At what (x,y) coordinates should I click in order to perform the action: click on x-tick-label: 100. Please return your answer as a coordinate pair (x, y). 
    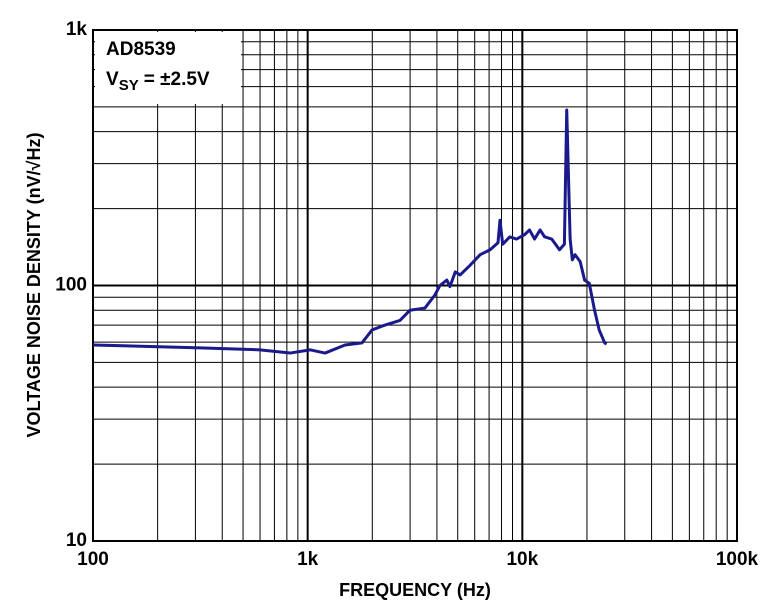
    Looking at the image, I should click on (93, 559).